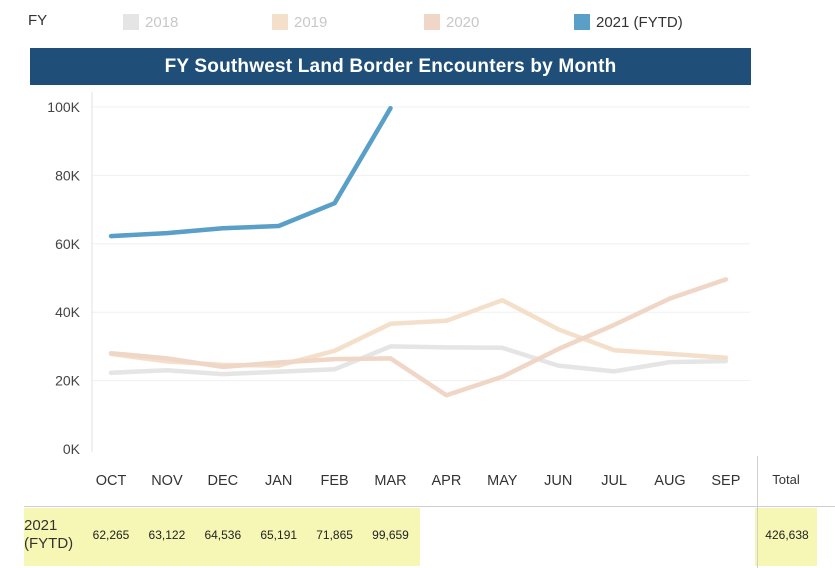 This screenshot has width=835, height=568. What do you see at coordinates (280, 22) in the screenshot?
I see `legend-swatch-2019` at bounding box center [280, 22].